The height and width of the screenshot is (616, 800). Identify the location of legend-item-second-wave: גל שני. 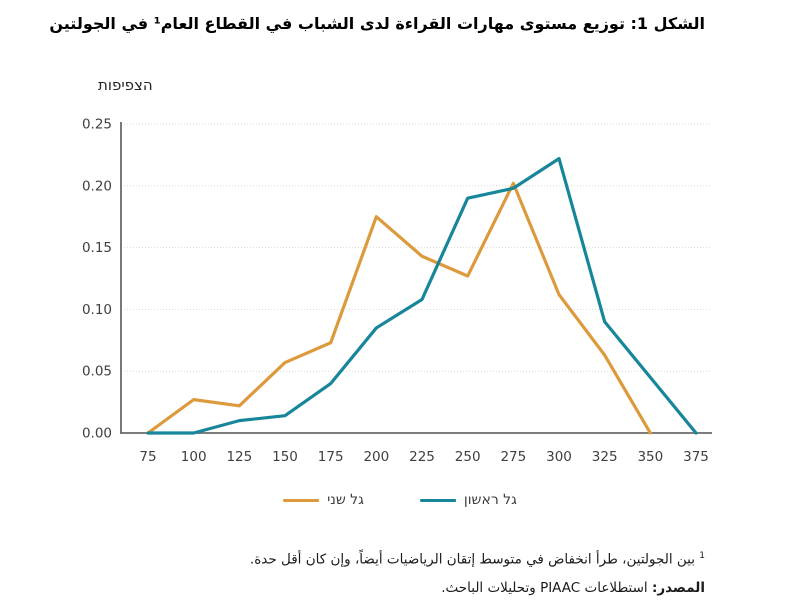
(323, 500).